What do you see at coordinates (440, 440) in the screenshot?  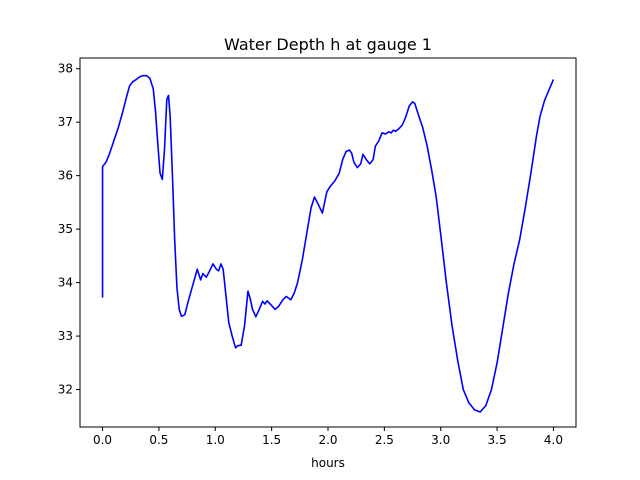 I see `x-tick-label: 3.0` at bounding box center [440, 440].